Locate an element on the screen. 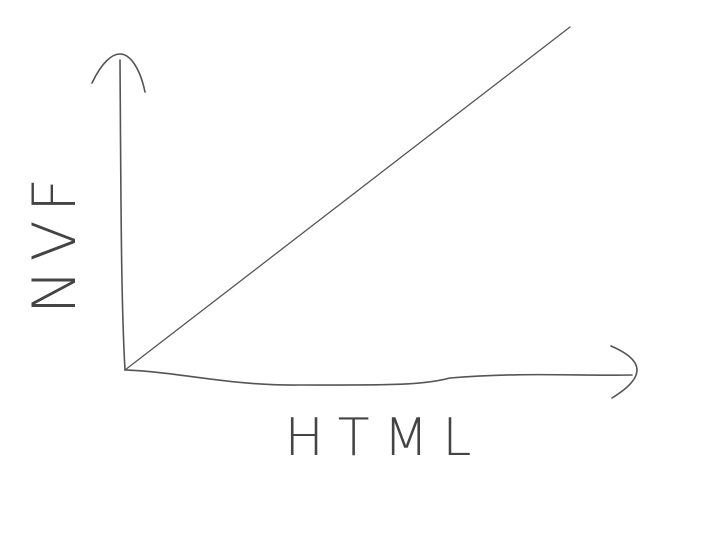 The width and height of the screenshot is (728, 548). x-axis-label: HTML is located at coordinates (385, 438).